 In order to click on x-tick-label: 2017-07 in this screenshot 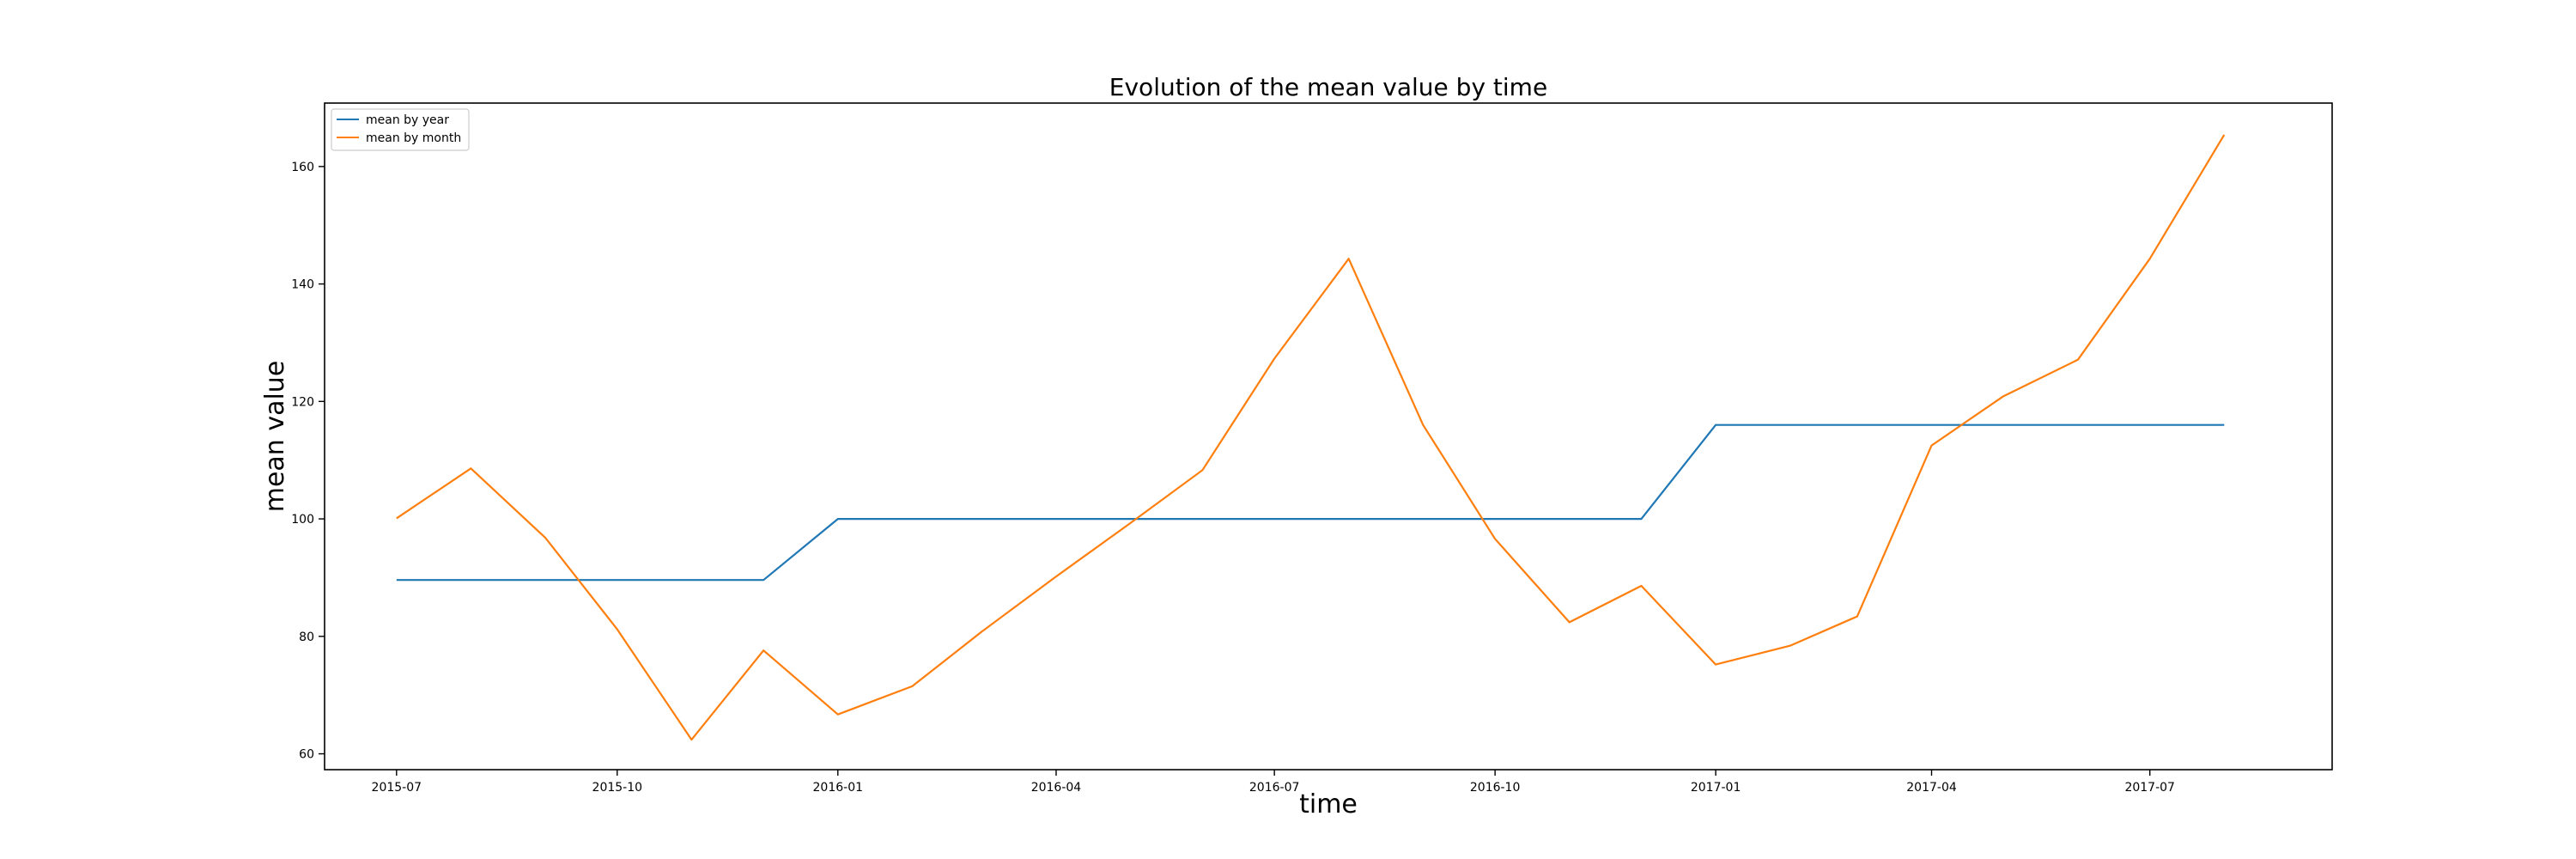, I will do `click(2149, 788)`.